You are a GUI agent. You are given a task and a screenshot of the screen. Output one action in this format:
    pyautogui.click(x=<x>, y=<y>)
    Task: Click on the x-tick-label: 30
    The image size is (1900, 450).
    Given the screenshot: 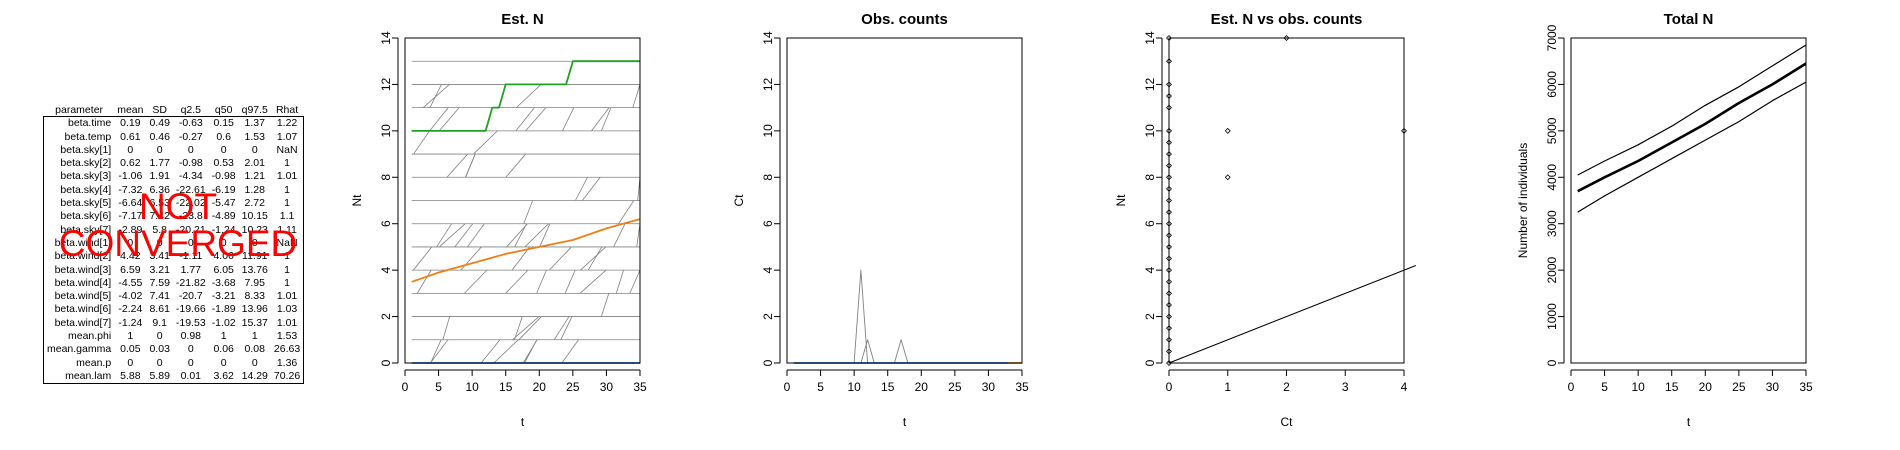 What is the action you would take?
    pyautogui.click(x=1773, y=387)
    